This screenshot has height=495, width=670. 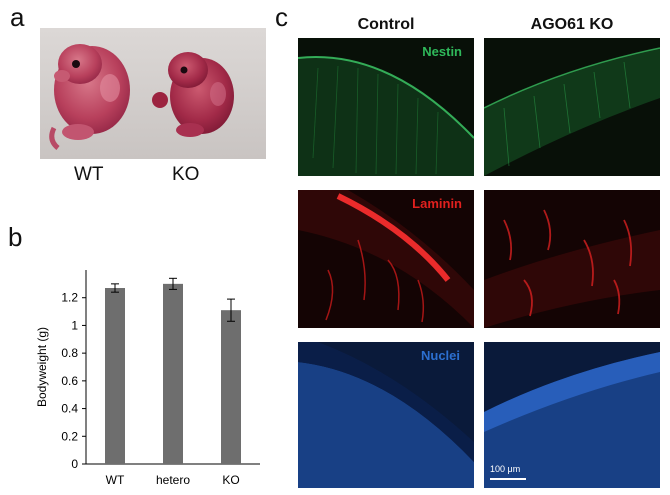 What do you see at coordinates (386, 415) in the screenshot?
I see `nuclei-control-image: Nuclei` at bounding box center [386, 415].